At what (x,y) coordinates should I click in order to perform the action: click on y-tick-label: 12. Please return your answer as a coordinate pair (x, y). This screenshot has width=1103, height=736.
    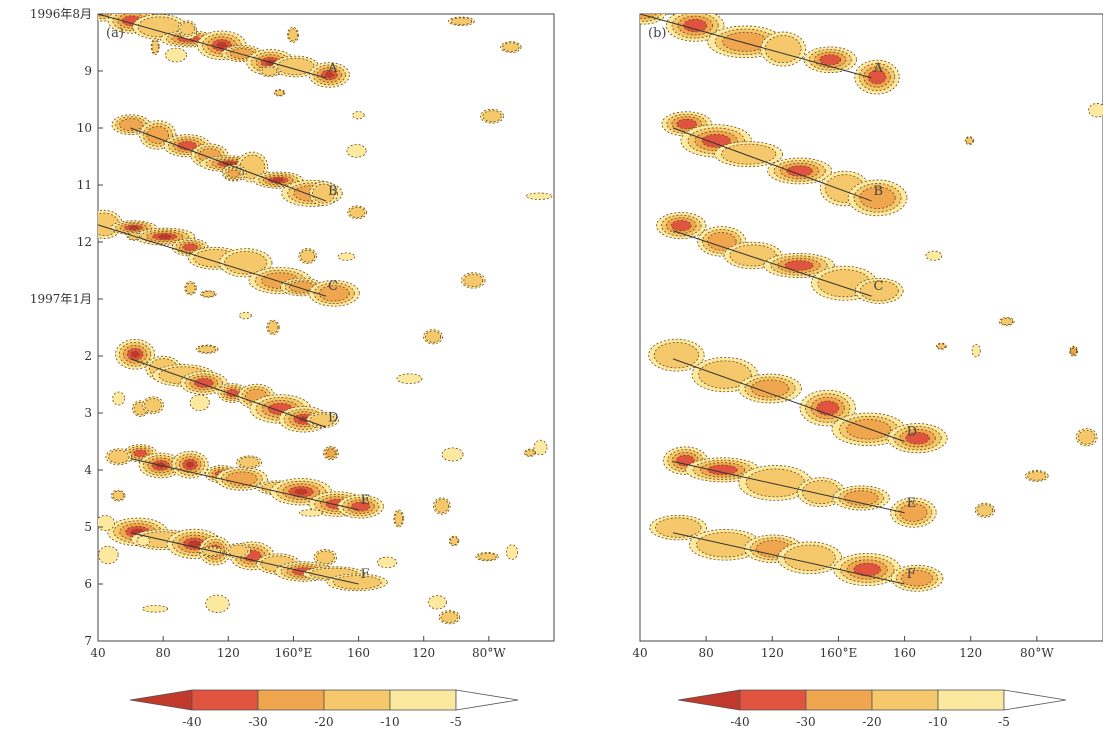
    Looking at the image, I should click on (84, 242).